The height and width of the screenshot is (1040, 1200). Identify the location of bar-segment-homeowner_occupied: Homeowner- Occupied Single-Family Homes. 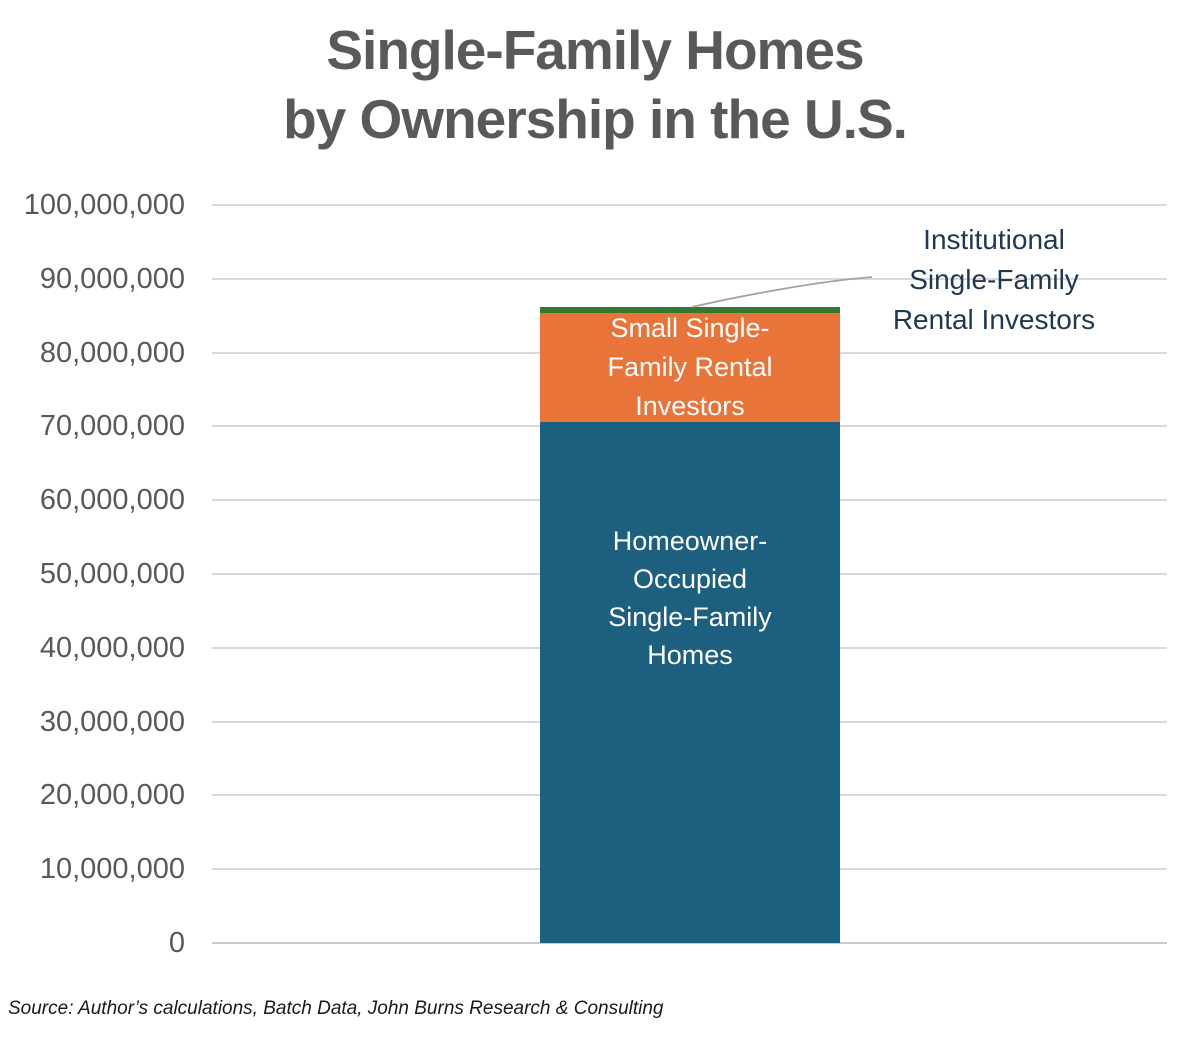
(690, 682).